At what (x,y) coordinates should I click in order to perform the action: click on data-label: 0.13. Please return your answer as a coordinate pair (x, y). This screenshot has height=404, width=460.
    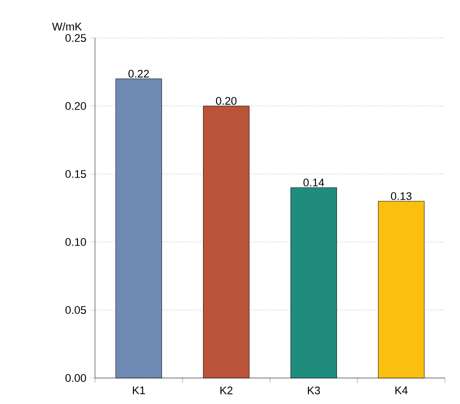
    Looking at the image, I should click on (401, 196).